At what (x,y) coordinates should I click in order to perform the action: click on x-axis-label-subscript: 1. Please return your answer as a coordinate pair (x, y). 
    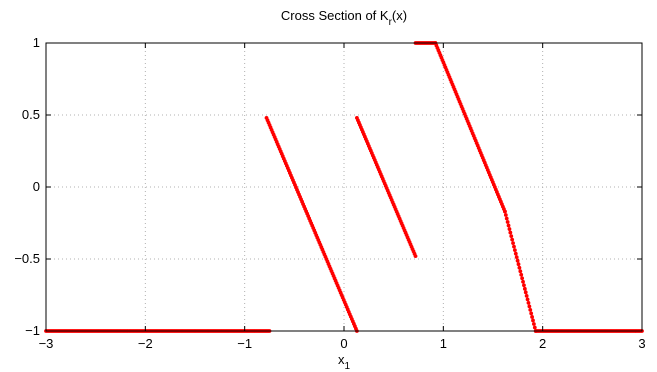
    Looking at the image, I should click on (347, 366).